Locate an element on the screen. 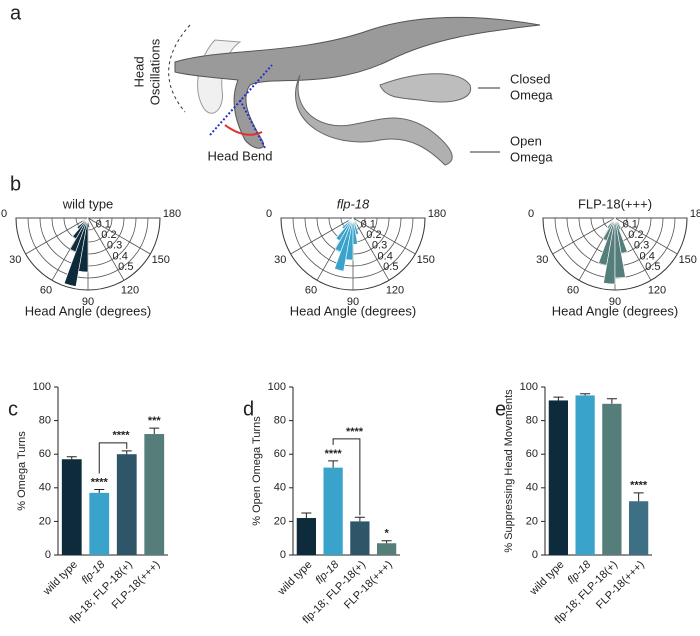 Image resolution: width=700 pixels, height=636 pixels. diagram-label: Closed is located at coordinates (530, 78).